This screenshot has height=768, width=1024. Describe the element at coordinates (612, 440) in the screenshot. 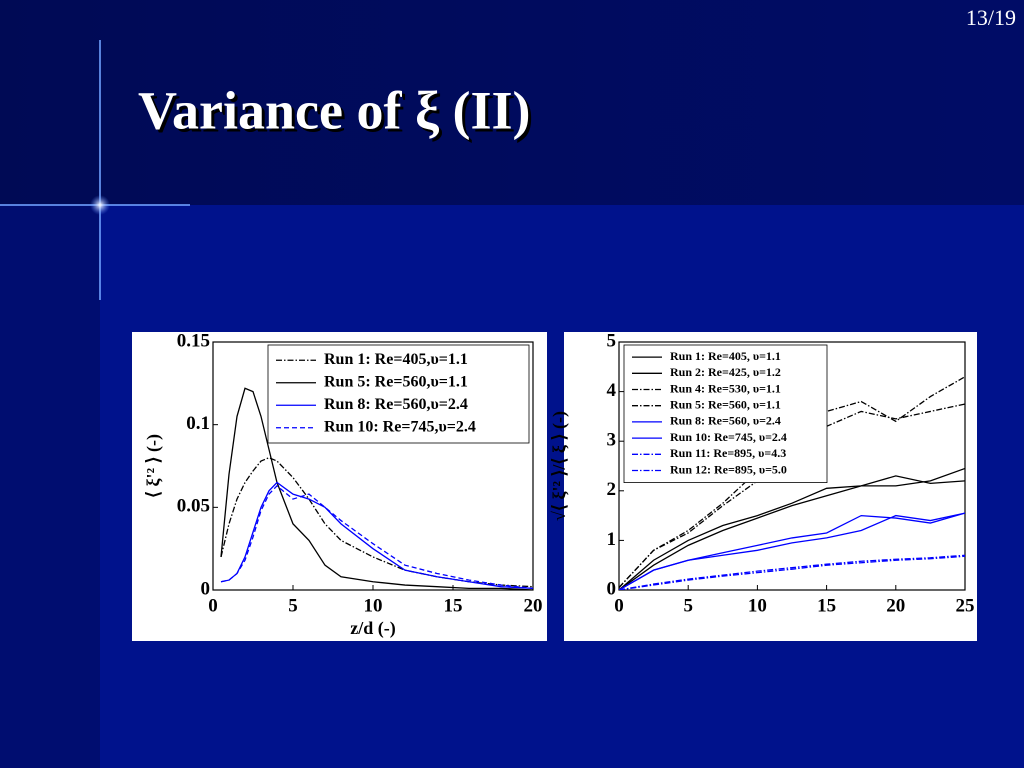

I see `y-tick-label: 3` at that location.